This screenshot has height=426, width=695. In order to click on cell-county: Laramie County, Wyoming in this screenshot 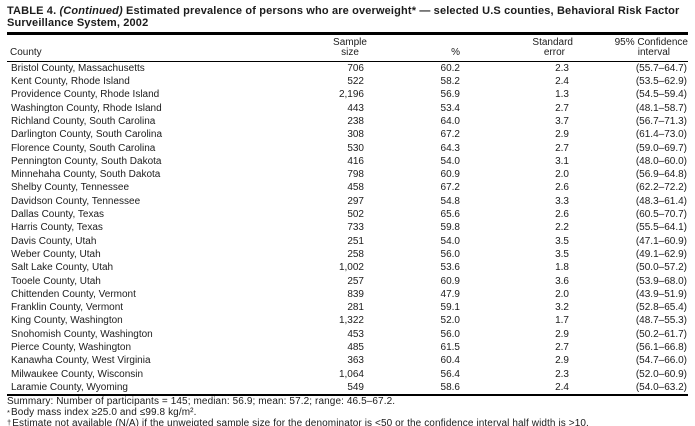, I will do `click(69, 387)`.